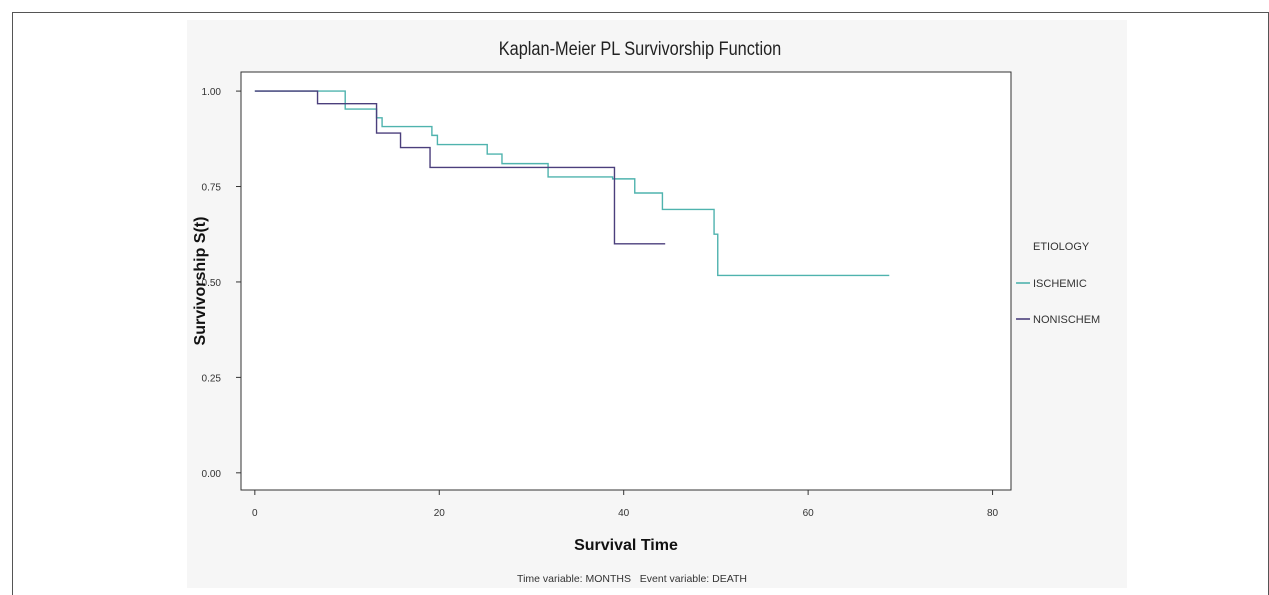 Image resolution: width=1269 pixels, height=595 pixels. Describe the element at coordinates (212, 378) in the screenshot. I see `y-tick-label: 0.25` at that location.